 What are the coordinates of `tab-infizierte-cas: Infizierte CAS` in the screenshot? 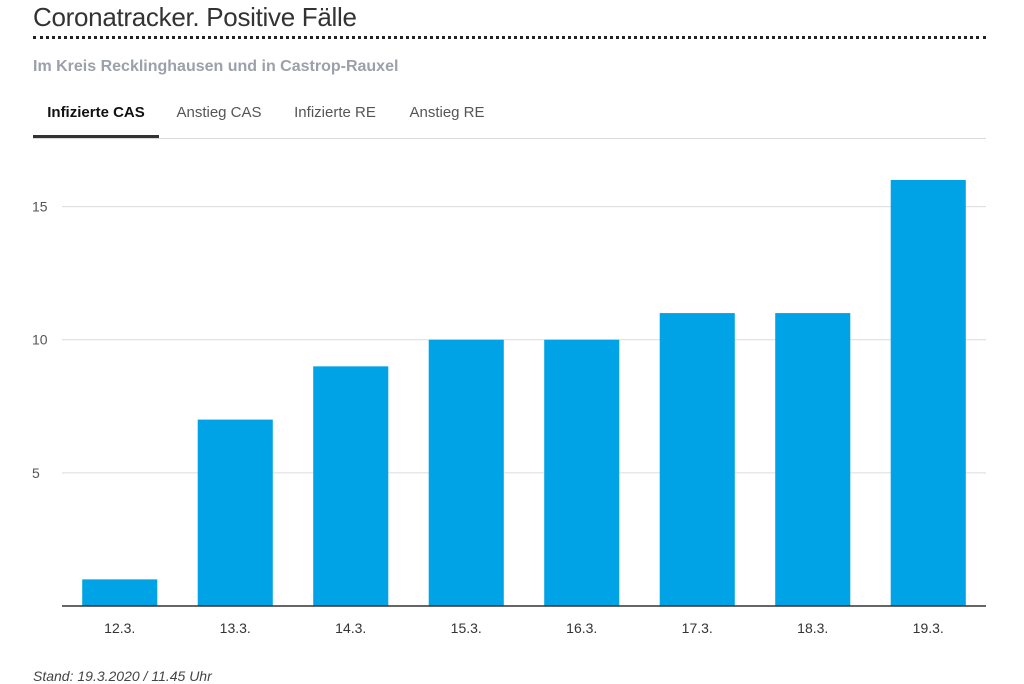 It's located at (96, 119).